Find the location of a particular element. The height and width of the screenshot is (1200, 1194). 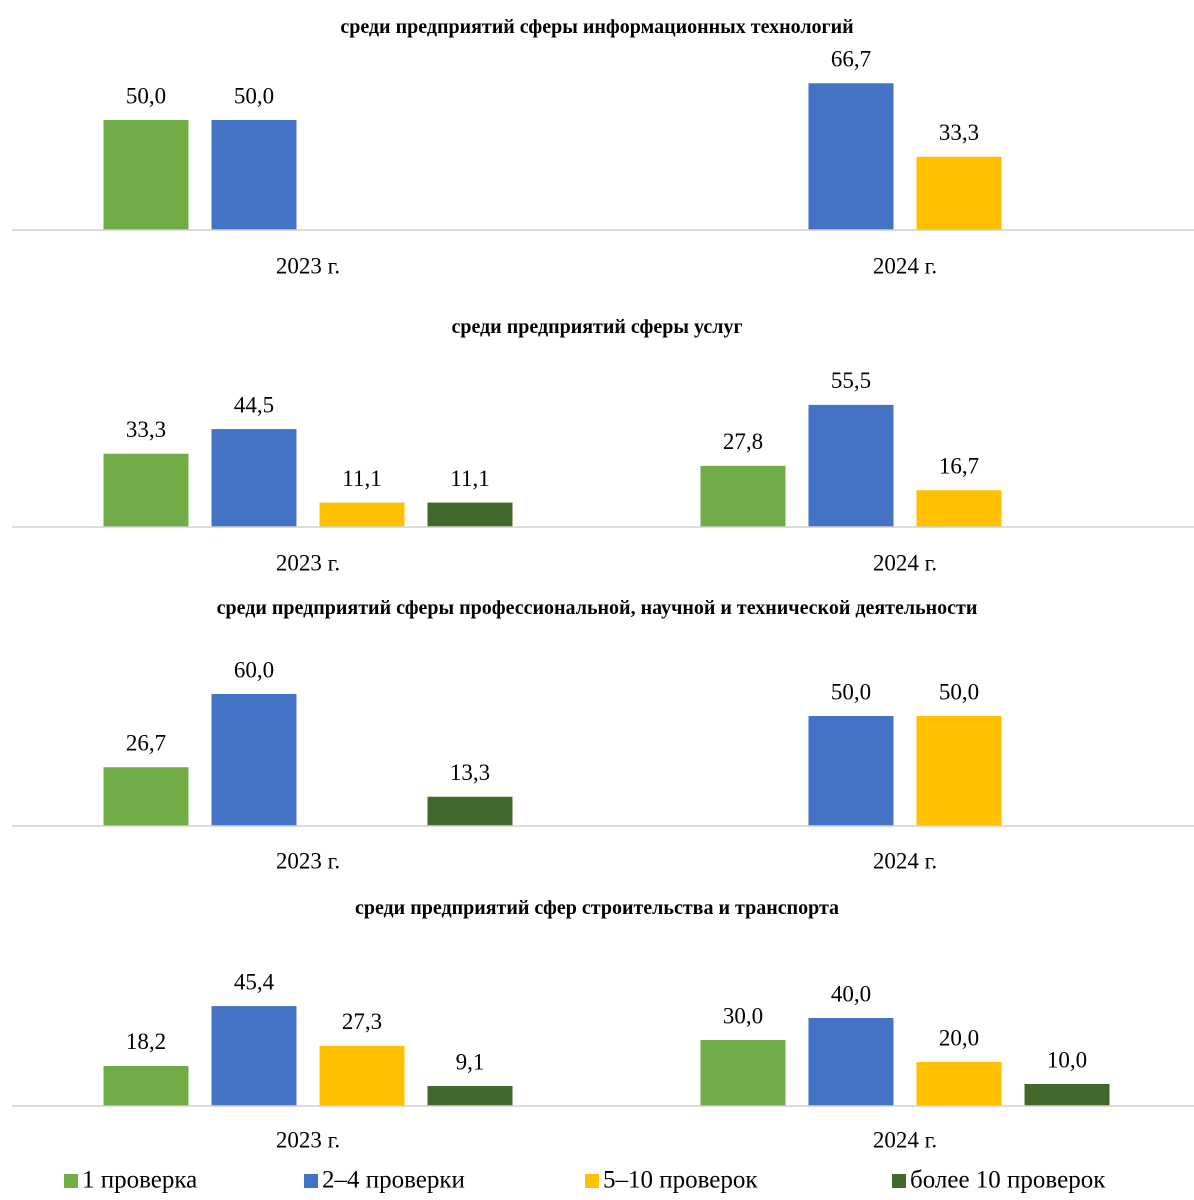

data-label: 20,0 is located at coordinates (959, 1037).